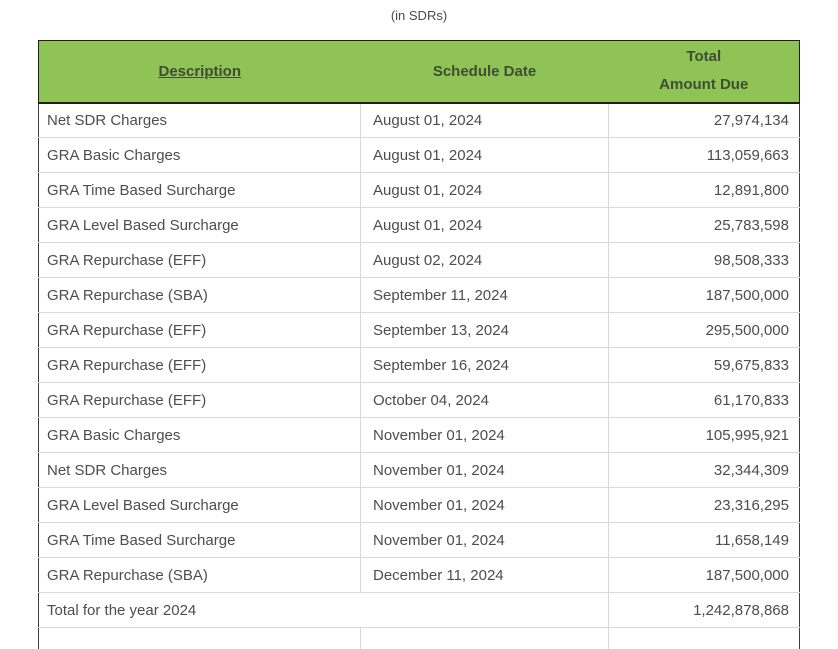  Describe the element at coordinates (484, 365) in the screenshot. I see `schedule-date-cell: September 16, 2024` at that location.